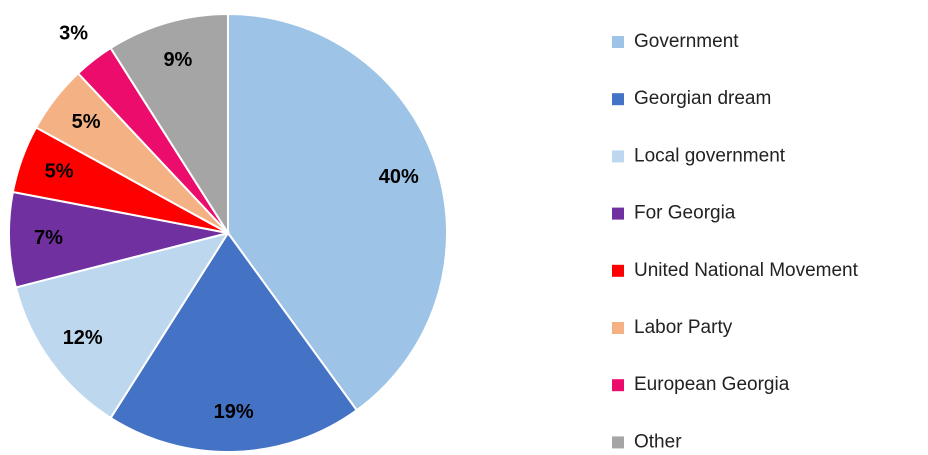 The image size is (928, 455). Describe the element at coordinates (712, 384) in the screenshot. I see `legend-label: European Georgia` at that location.